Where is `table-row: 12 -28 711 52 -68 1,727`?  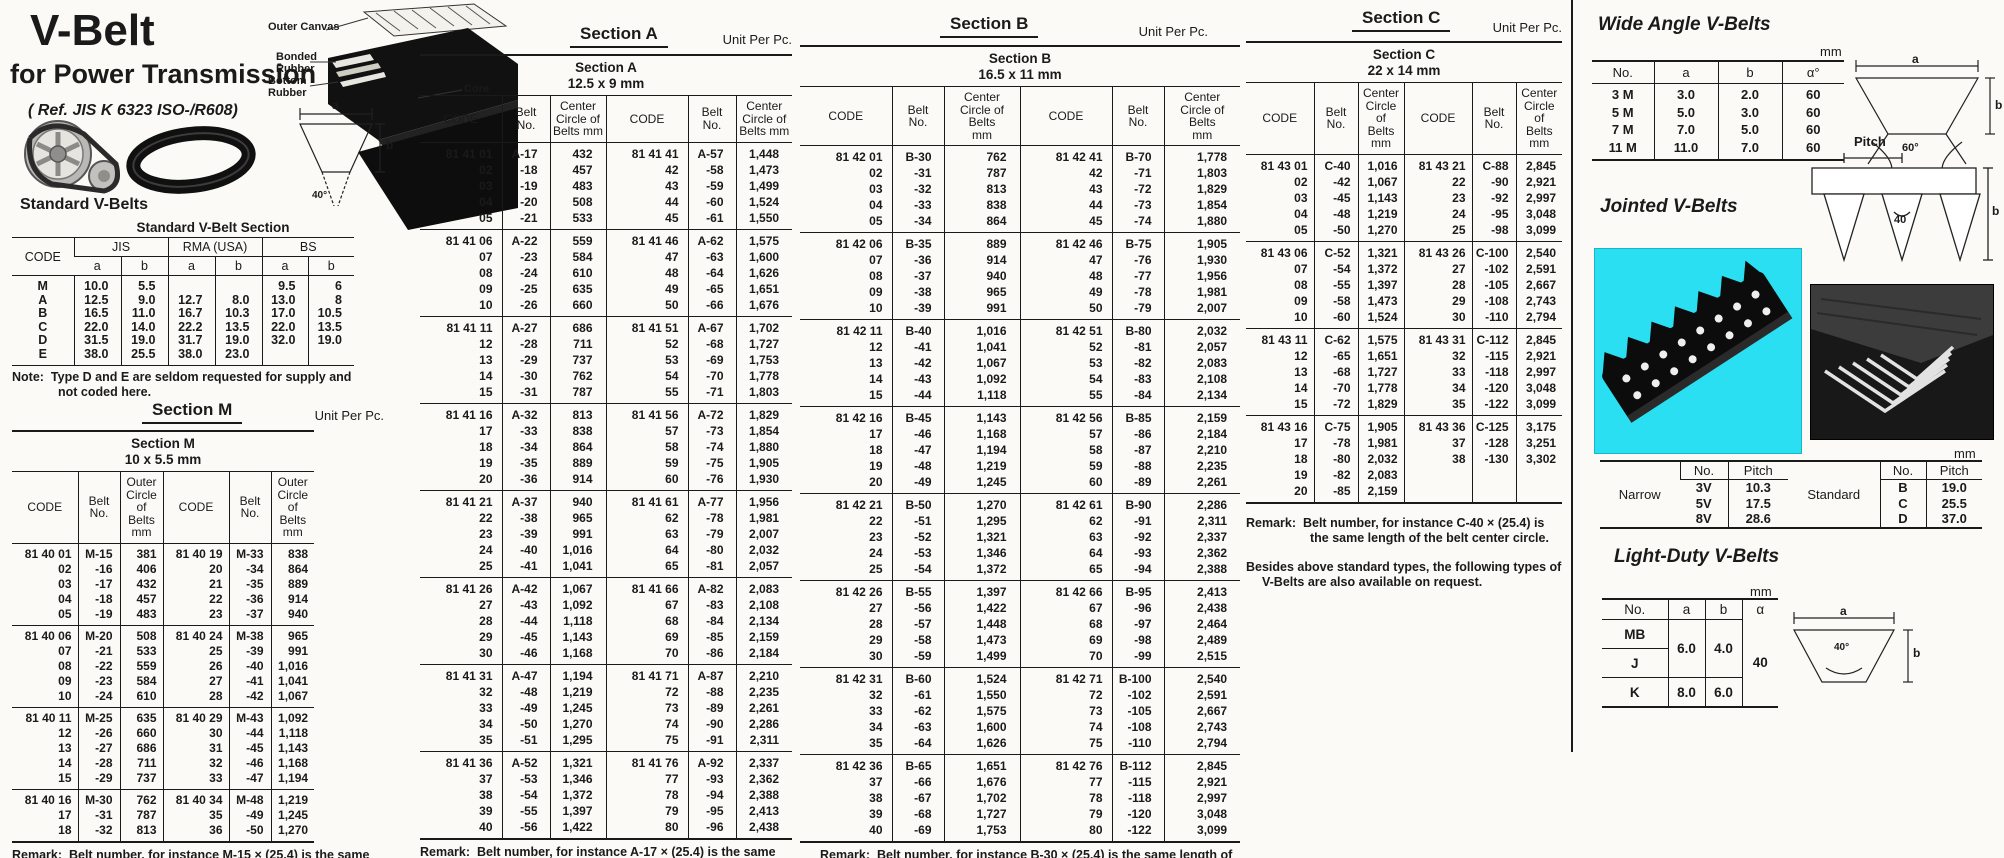
table-row: 12 -28 711 52 -68 1,727 is located at coordinates (606, 343).